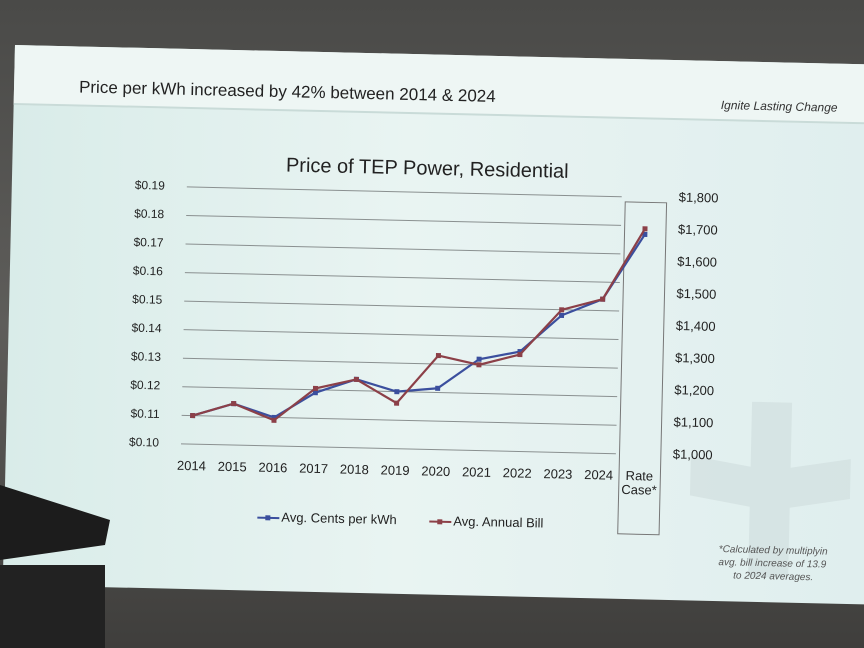 This screenshot has width=864, height=648. Describe the element at coordinates (698, 230) in the screenshot. I see `y2-tick-label: $1,700` at that location.